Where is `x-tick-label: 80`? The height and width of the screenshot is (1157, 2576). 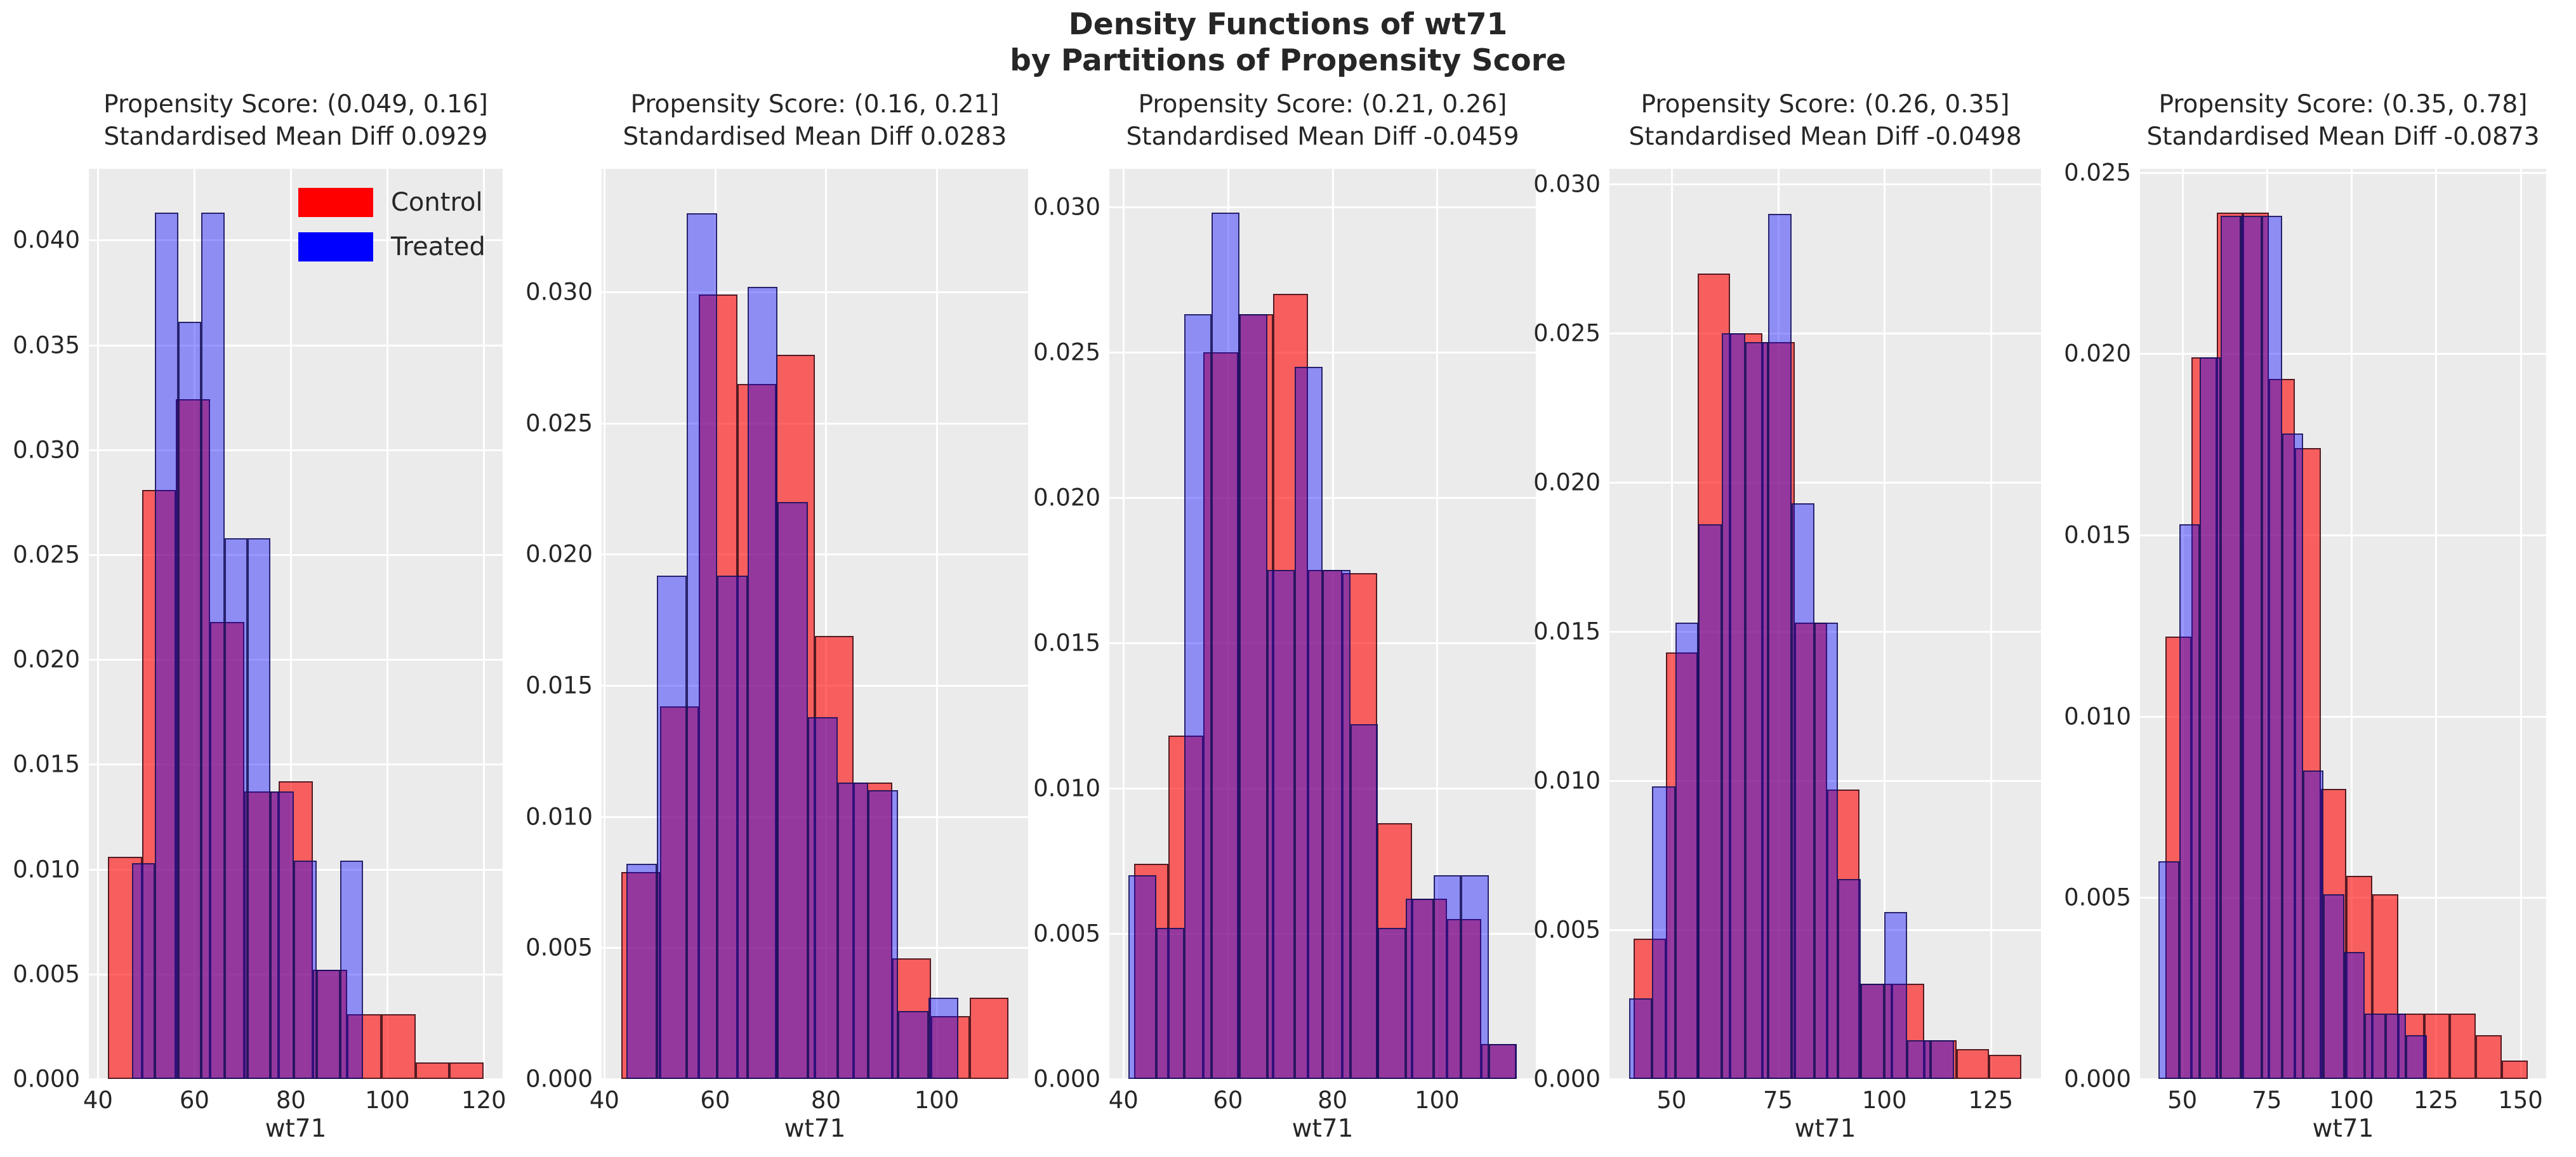
x-tick-label: 80 is located at coordinates (1333, 1100).